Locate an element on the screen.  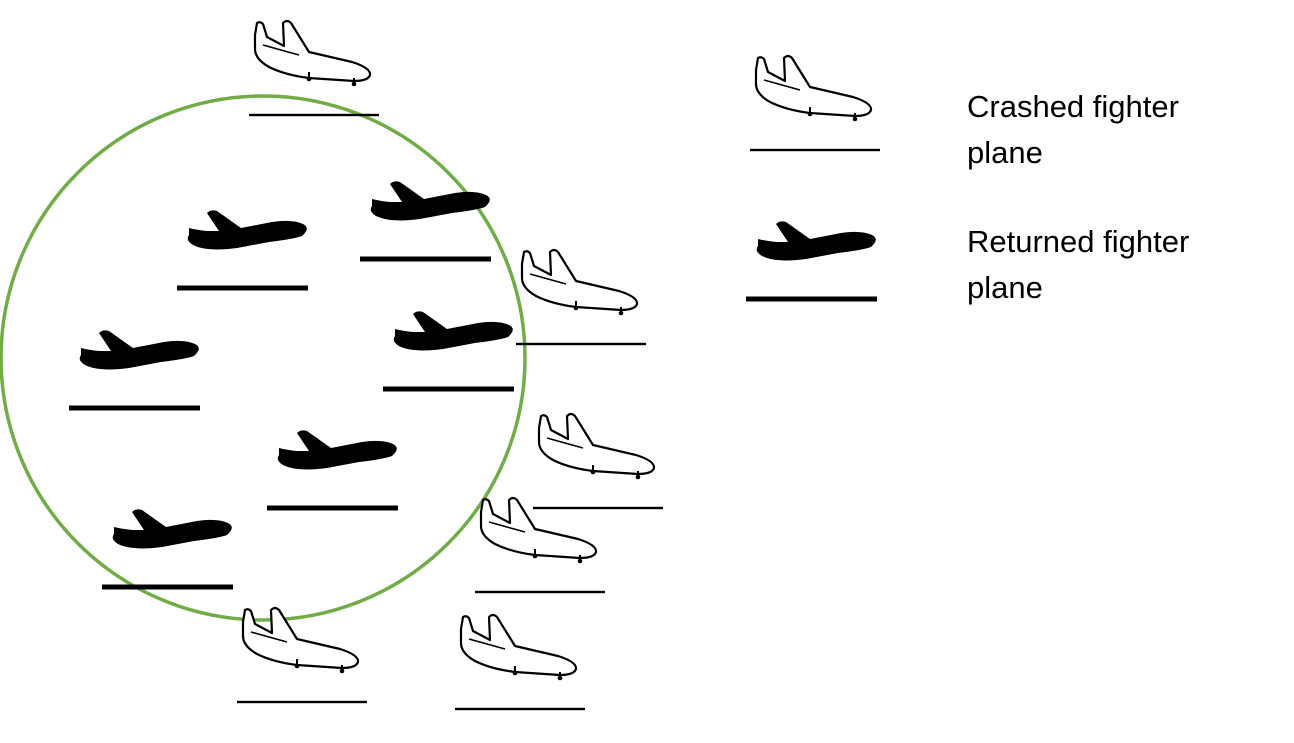
legend-crashed-line2: plane is located at coordinates (1005, 152).